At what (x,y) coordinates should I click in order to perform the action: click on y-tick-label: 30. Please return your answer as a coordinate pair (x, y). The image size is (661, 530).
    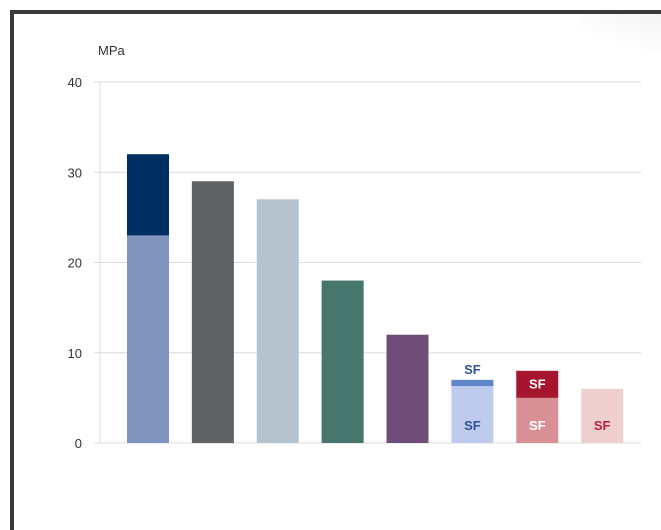
    Looking at the image, I should click on (75, 172).